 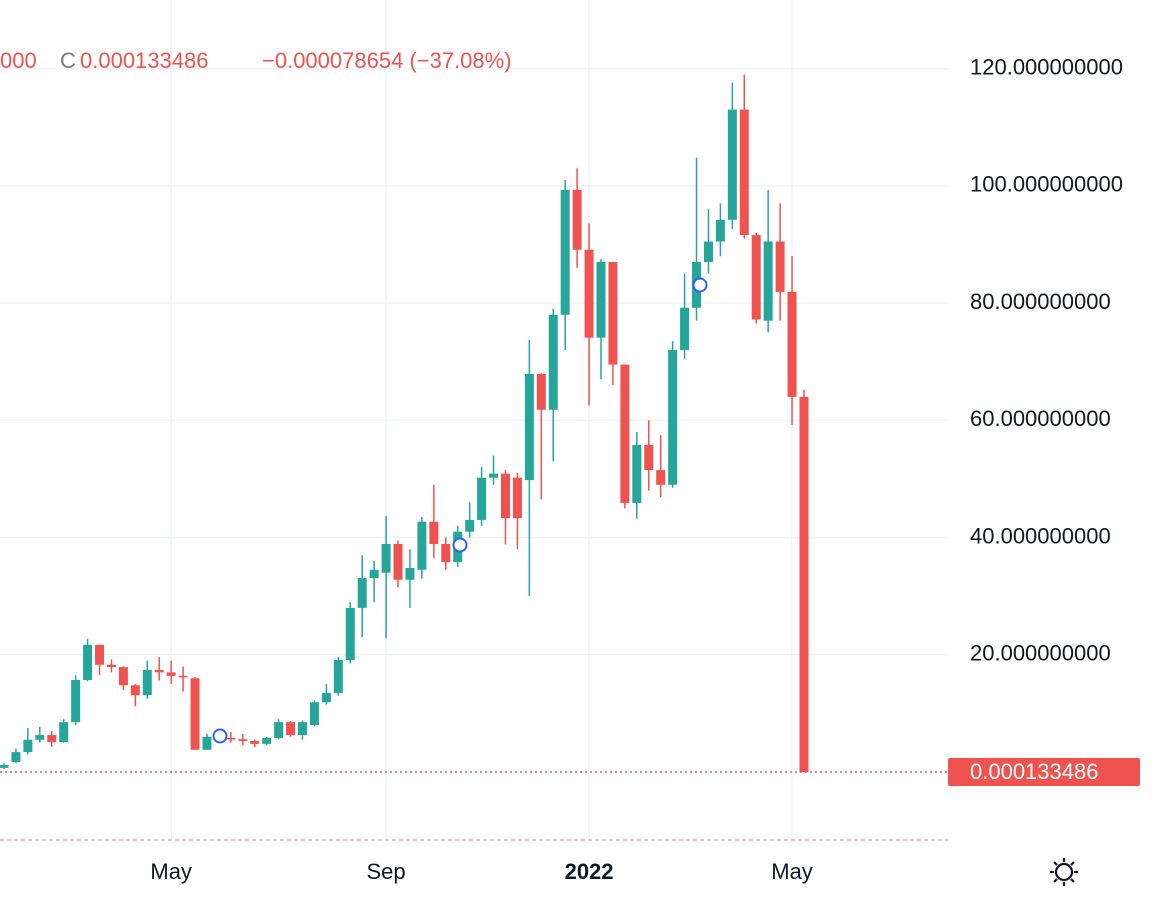 What do you see at coordinates (1040, 535) in the screenshot?
I see `y-tick-label: 40.000000000` at bounding box center [1040, 535].